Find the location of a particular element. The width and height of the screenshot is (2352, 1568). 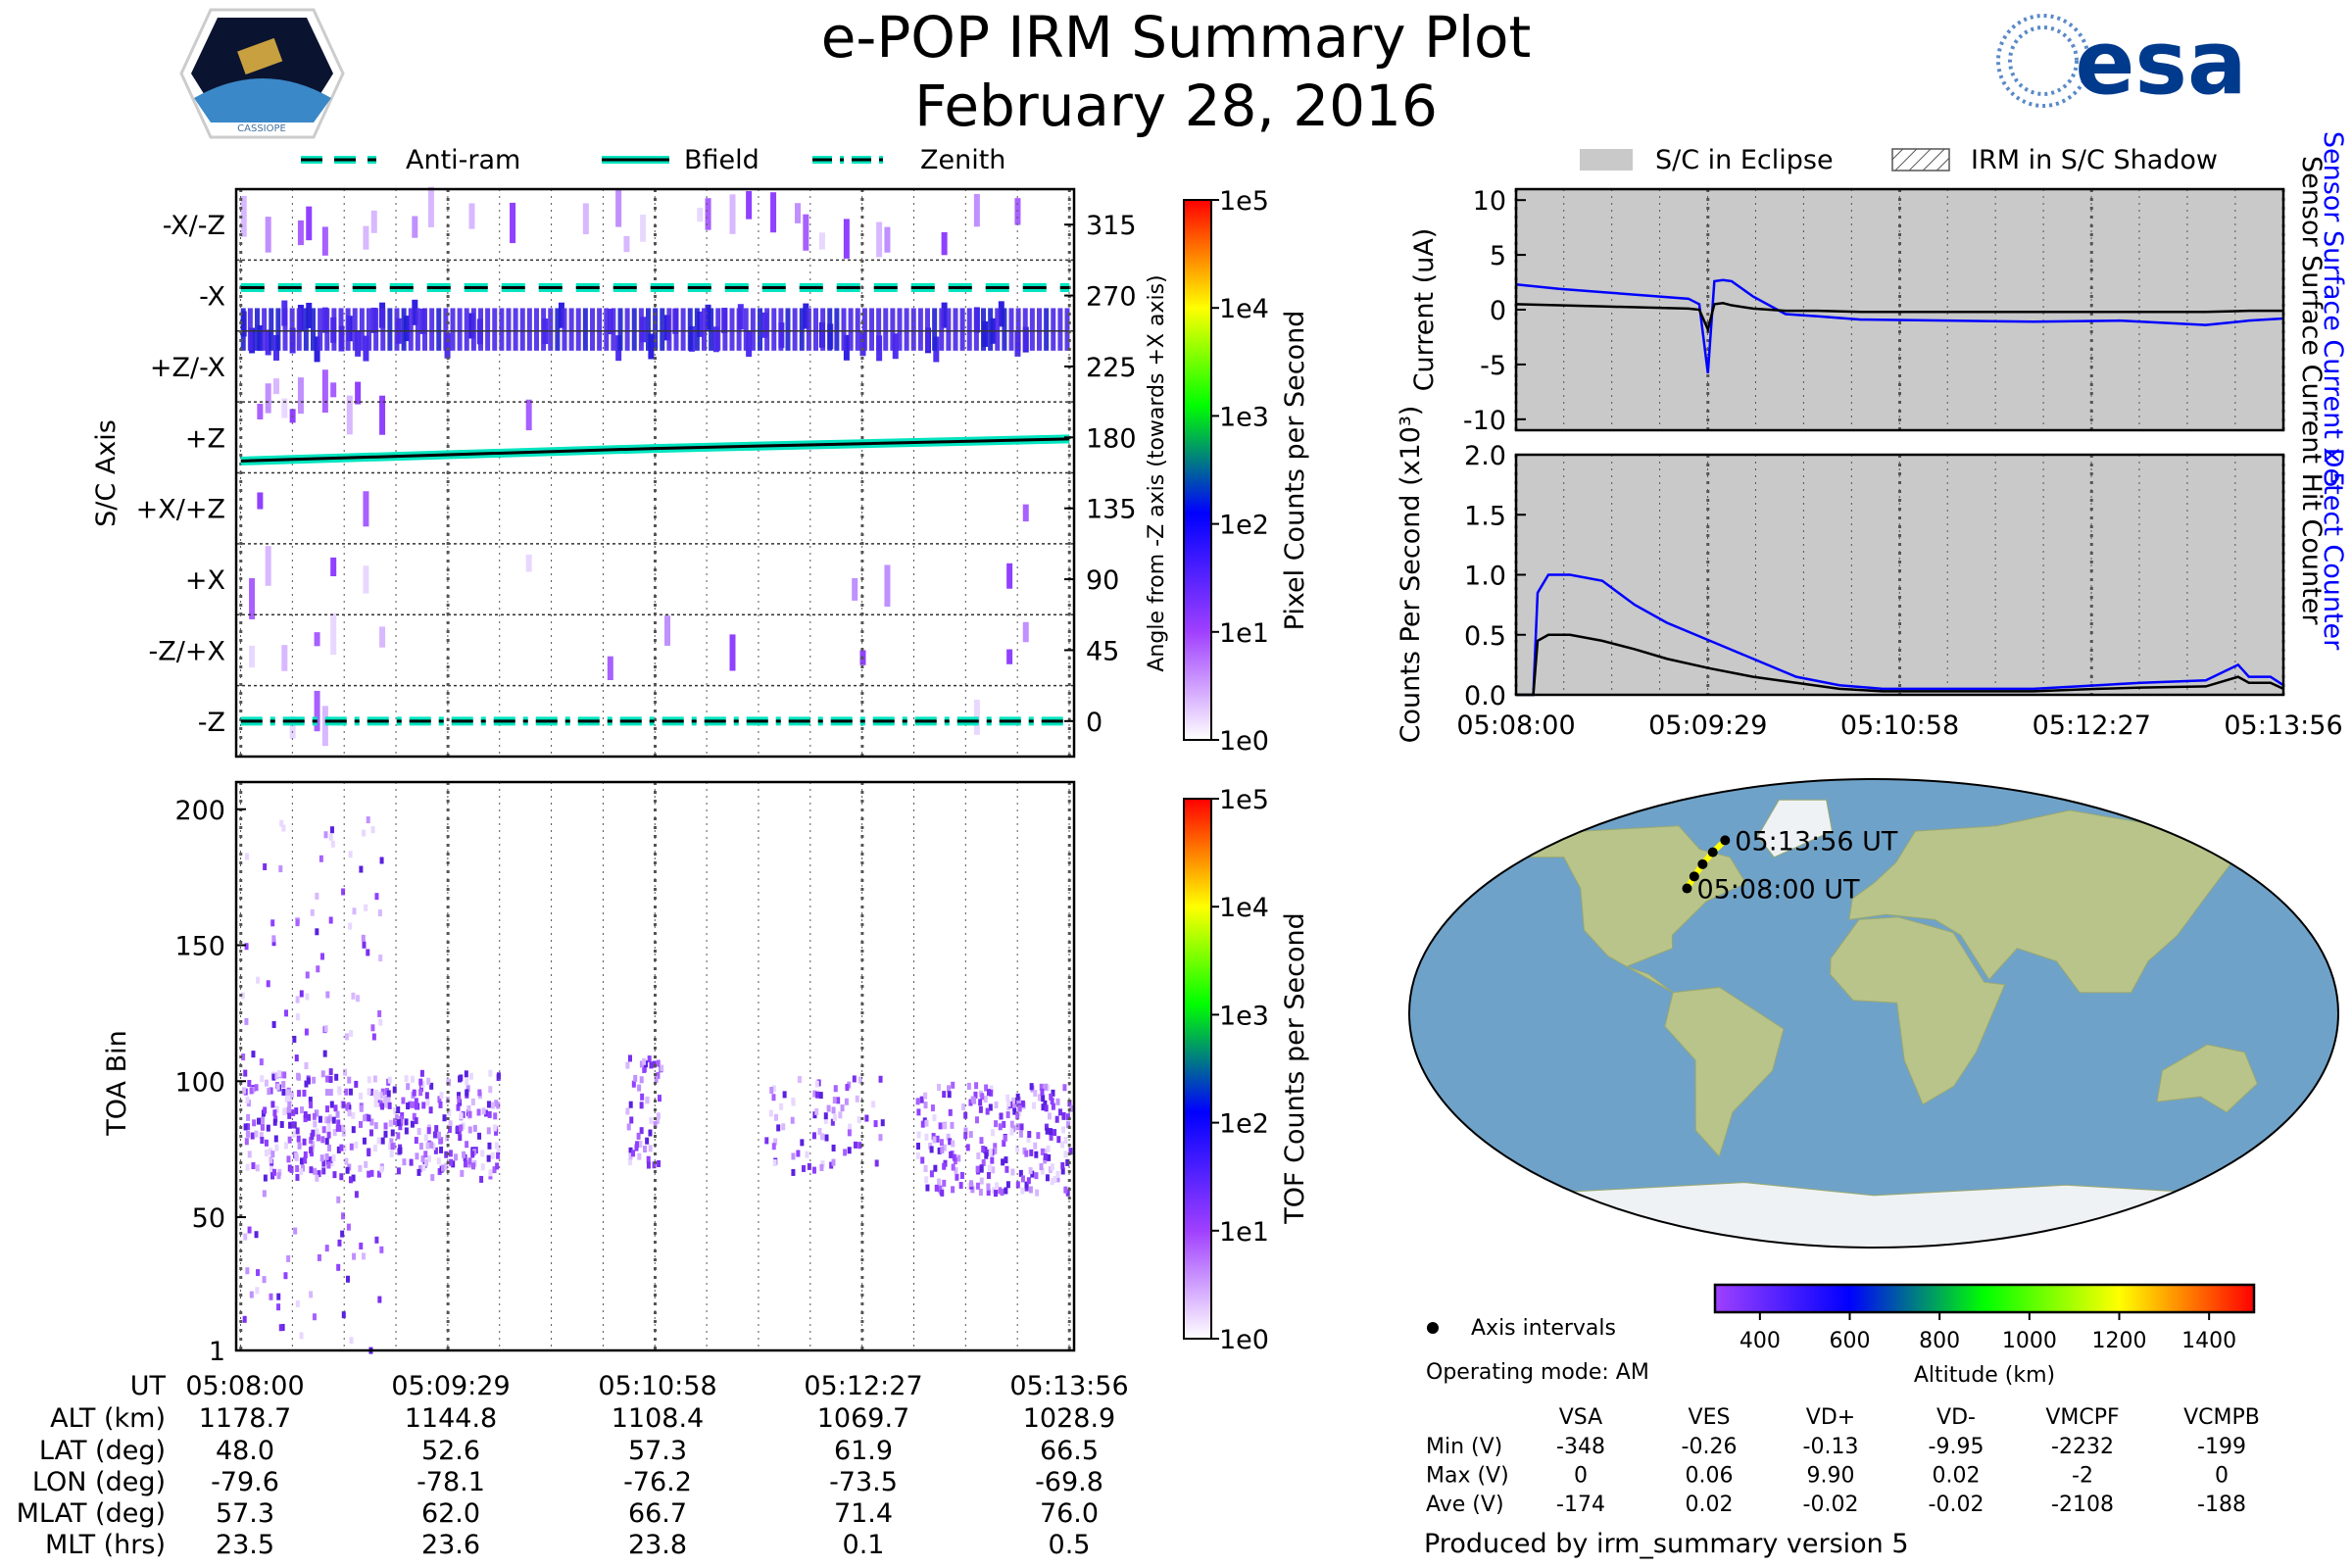

voltage-row-label: Min (V) is located at coordinates (1464, 1447).